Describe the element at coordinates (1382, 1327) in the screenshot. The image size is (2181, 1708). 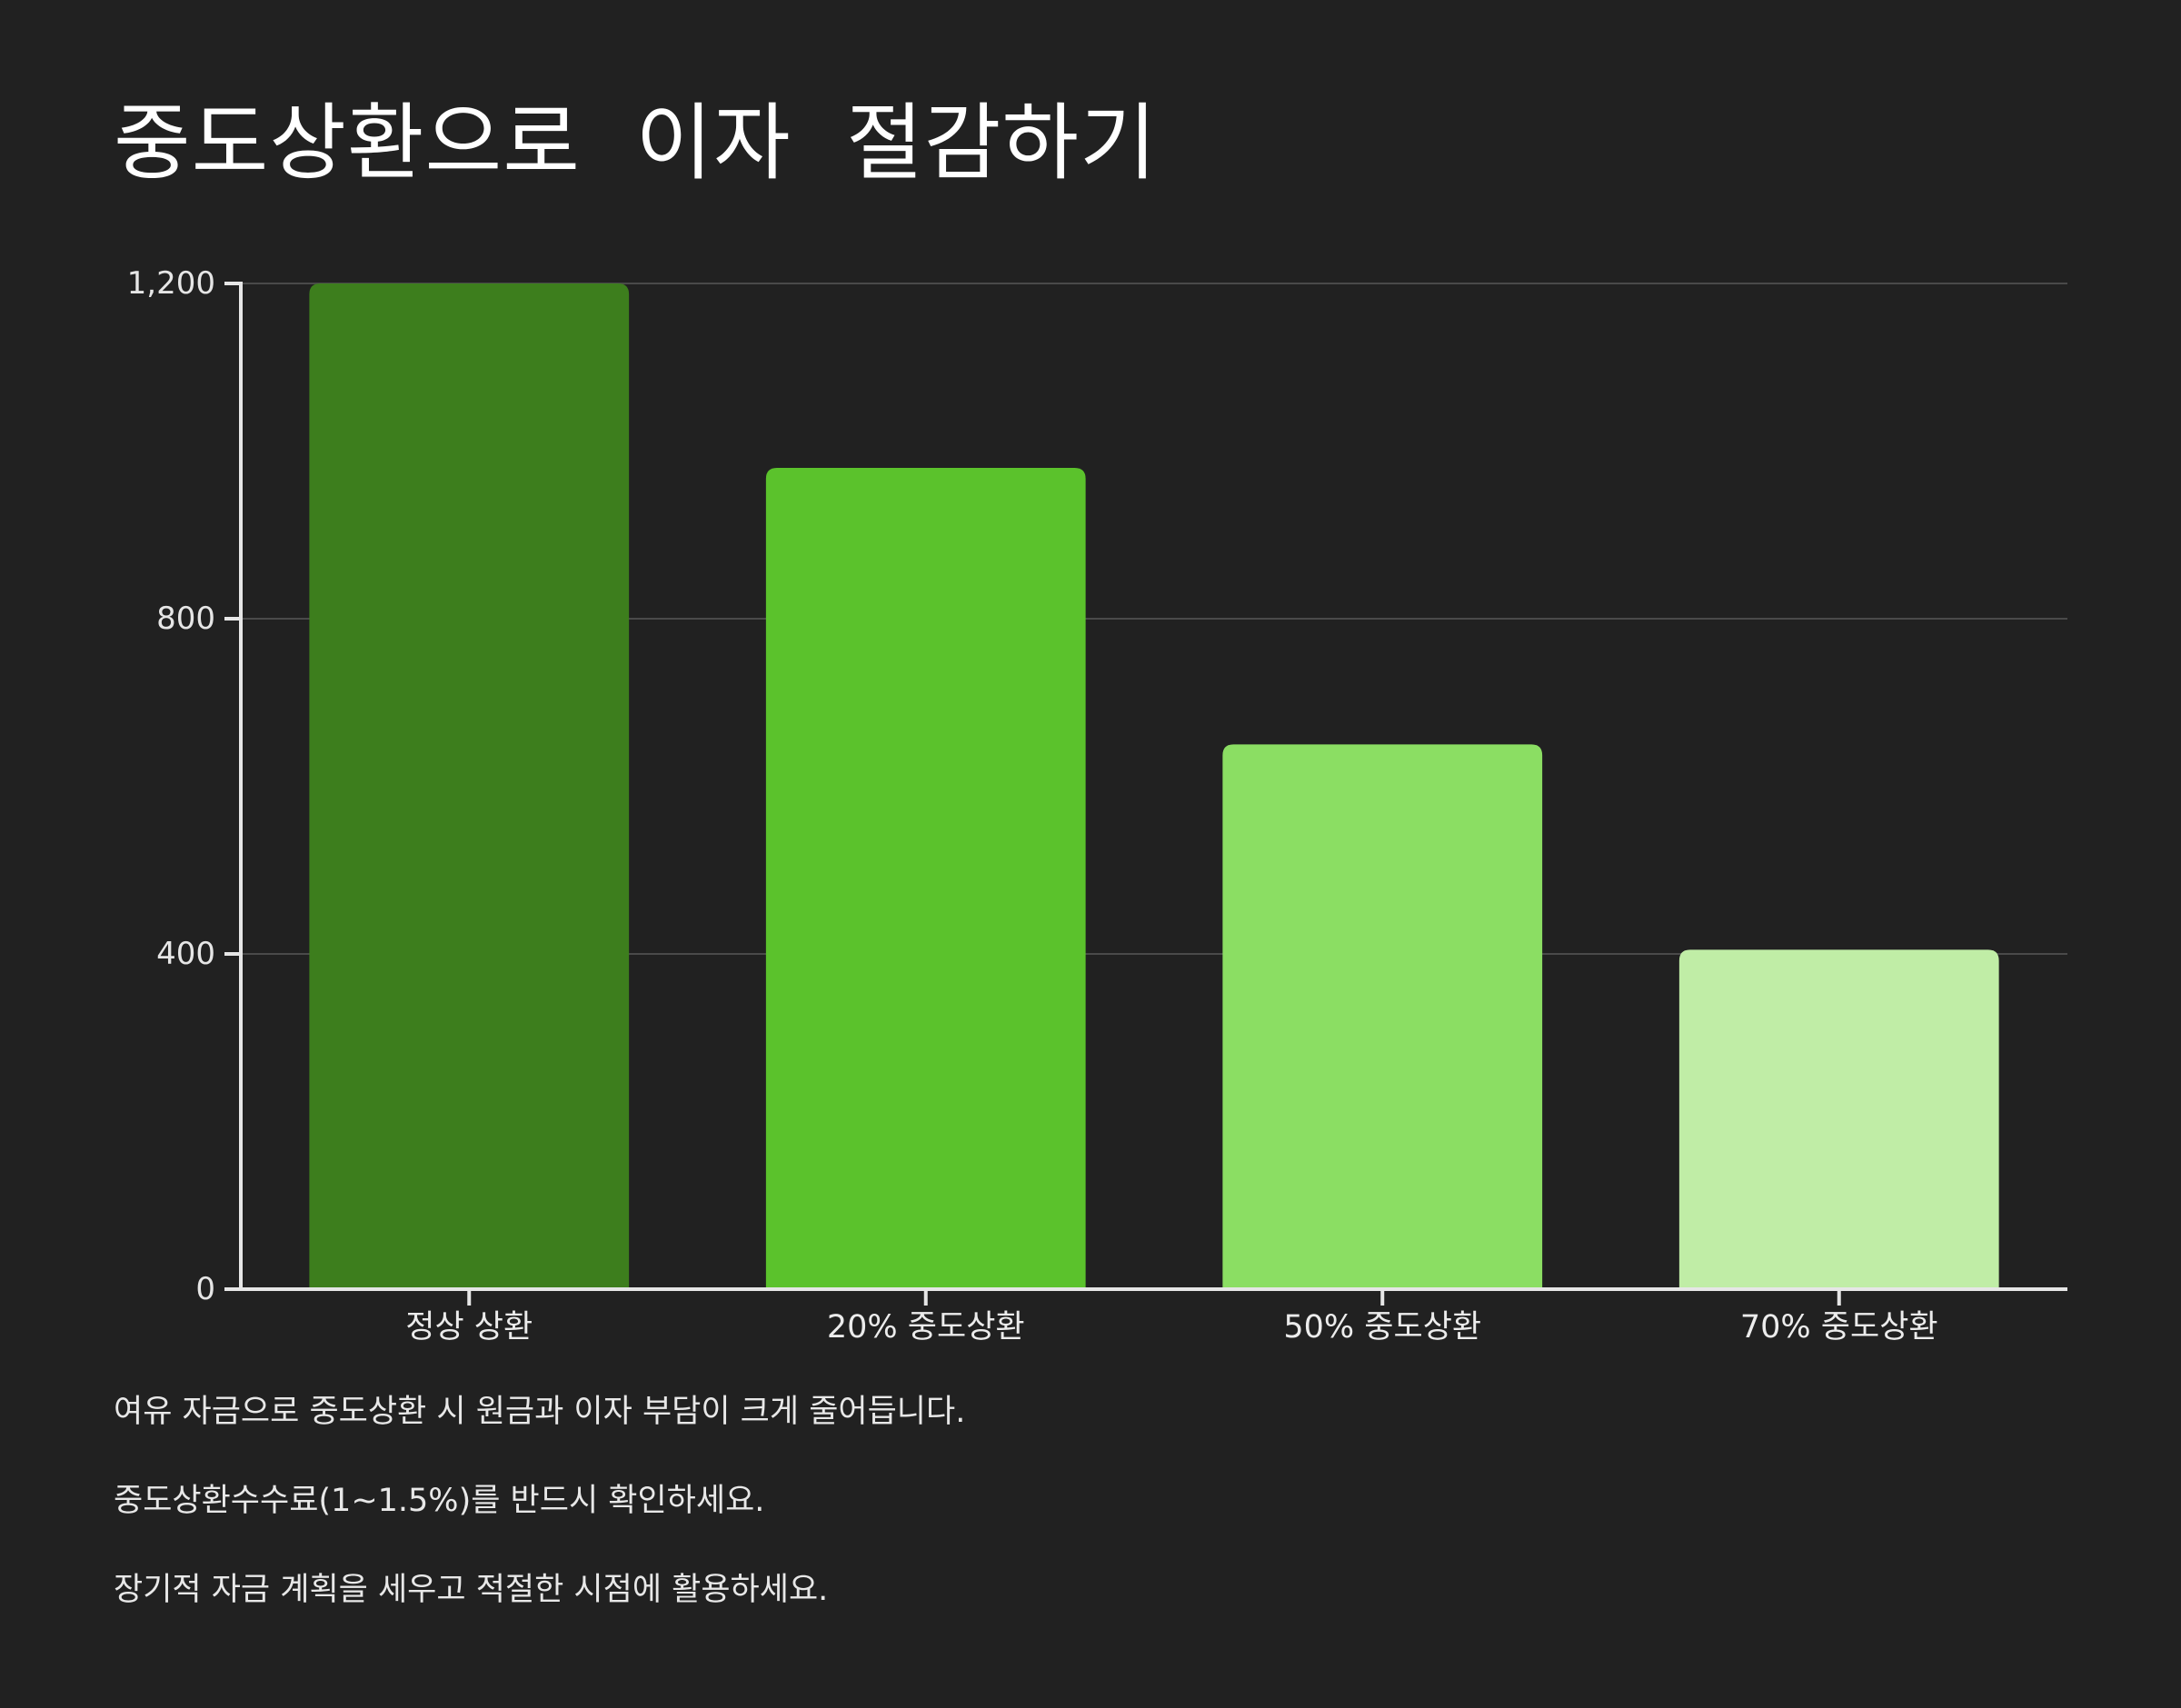
I see `x-tick-label: 50% 중도상환` at that location.